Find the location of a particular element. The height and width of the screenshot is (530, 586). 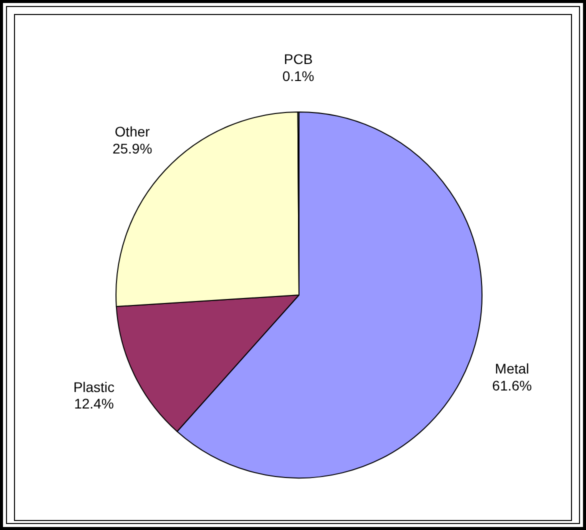

slice-label: PCB is located at coordinates (298, 59).